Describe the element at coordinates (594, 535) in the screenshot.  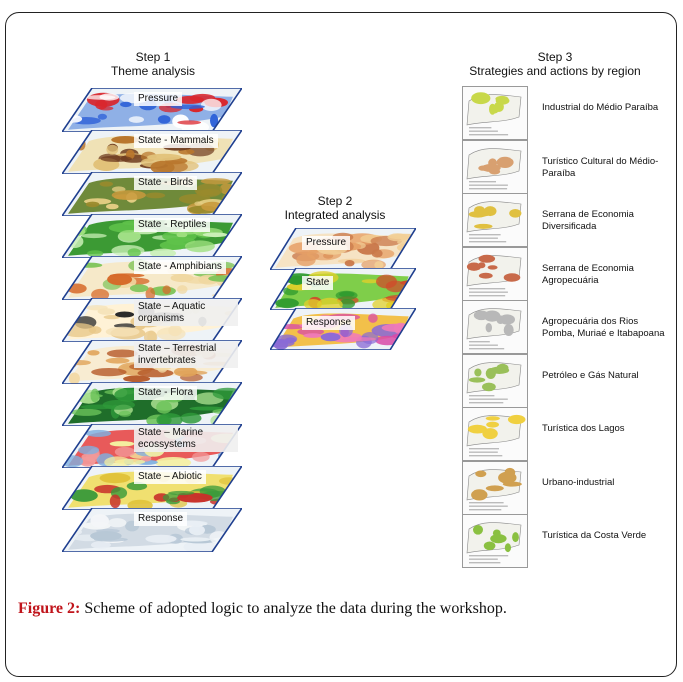
I see `region-name-9: Turística da Costa Verde` at that location.